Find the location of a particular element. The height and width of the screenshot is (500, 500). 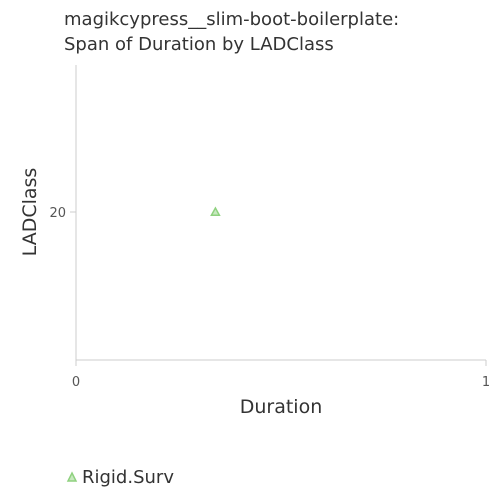

legend-label: Rigid.Surv is located at coordinates (128, 477).